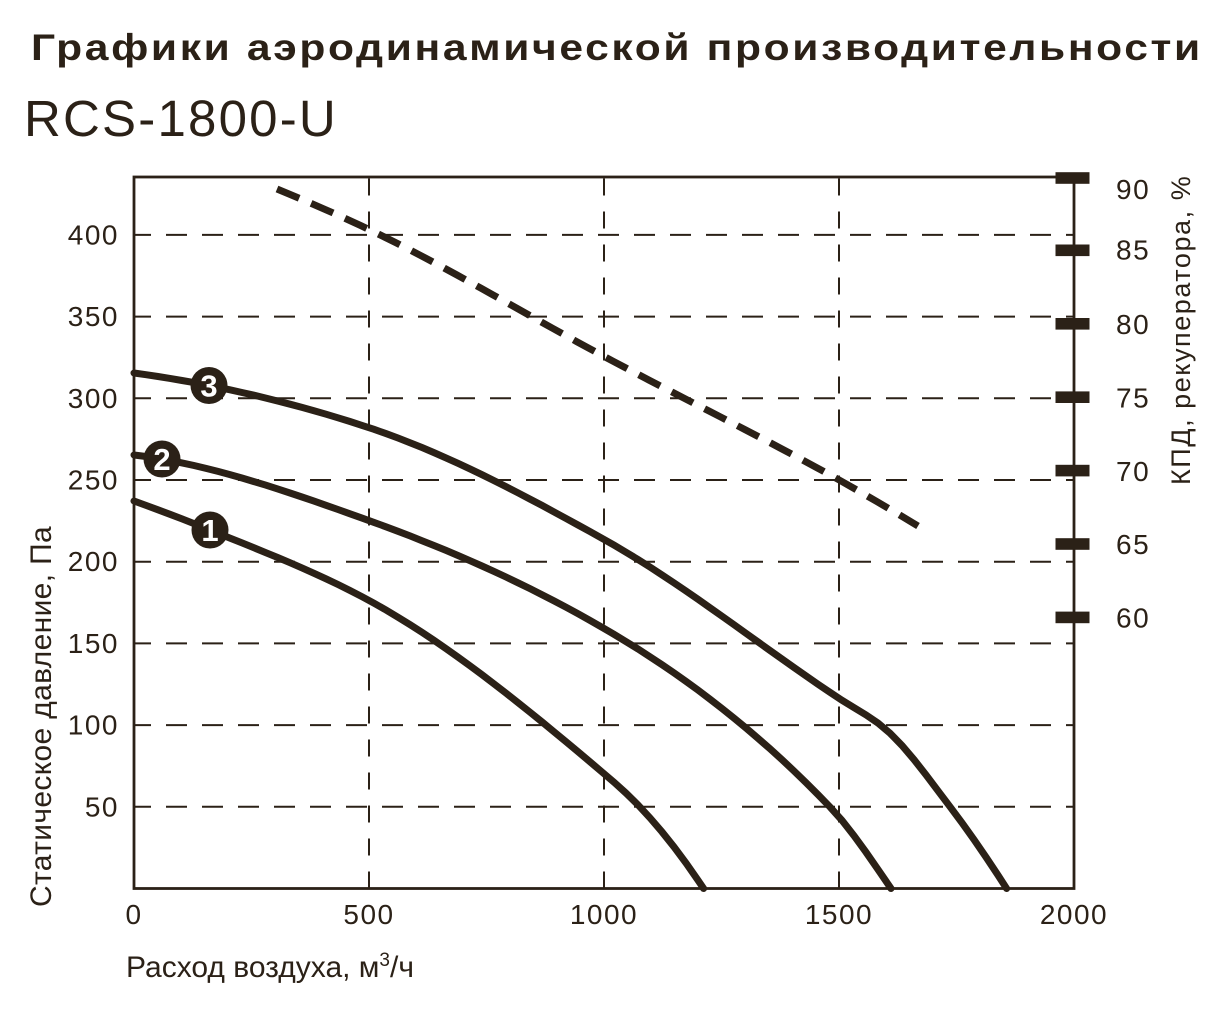 The width and height of the screenshot is (1228, 1023). I want to click on svg-text: 300, so click(93, 398).